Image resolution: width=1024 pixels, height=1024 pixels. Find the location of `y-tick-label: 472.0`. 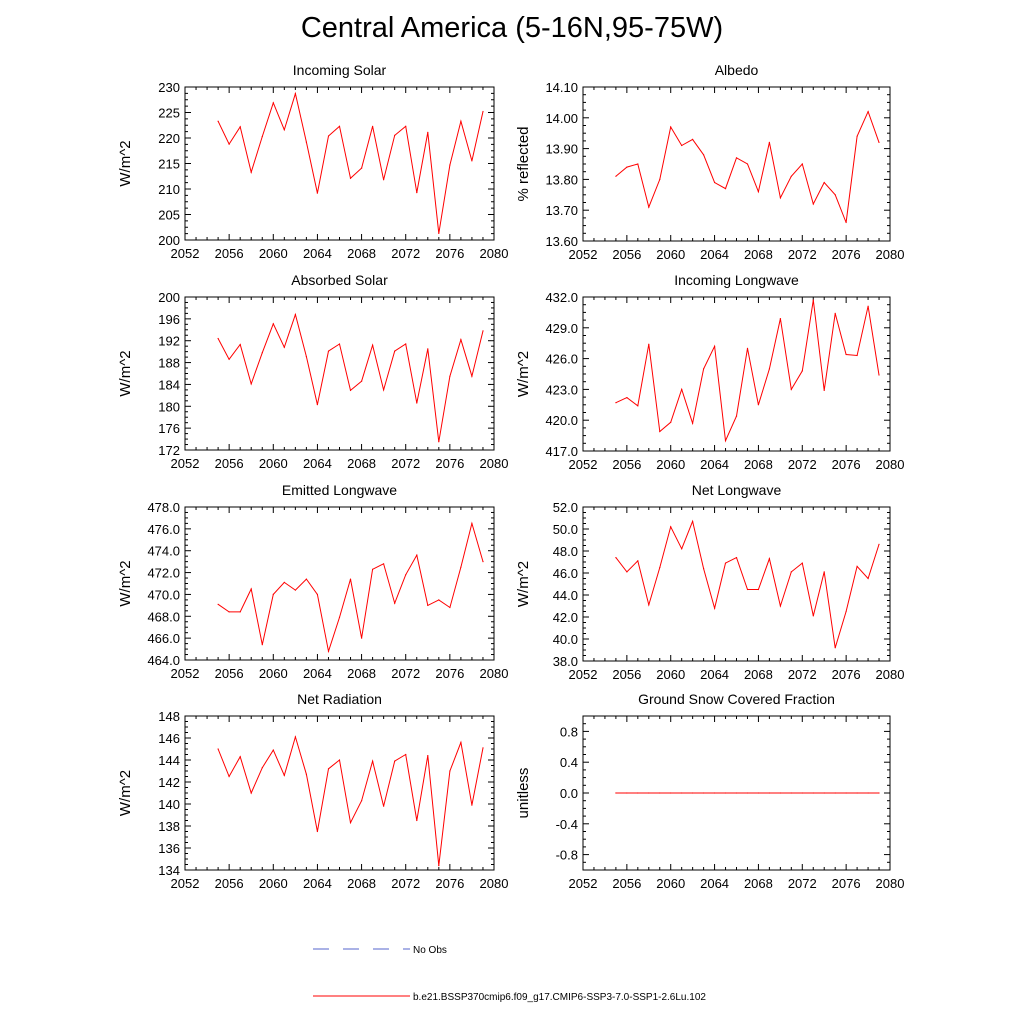

y-tick-label: 472.0 is located at coordinates (163, 573).